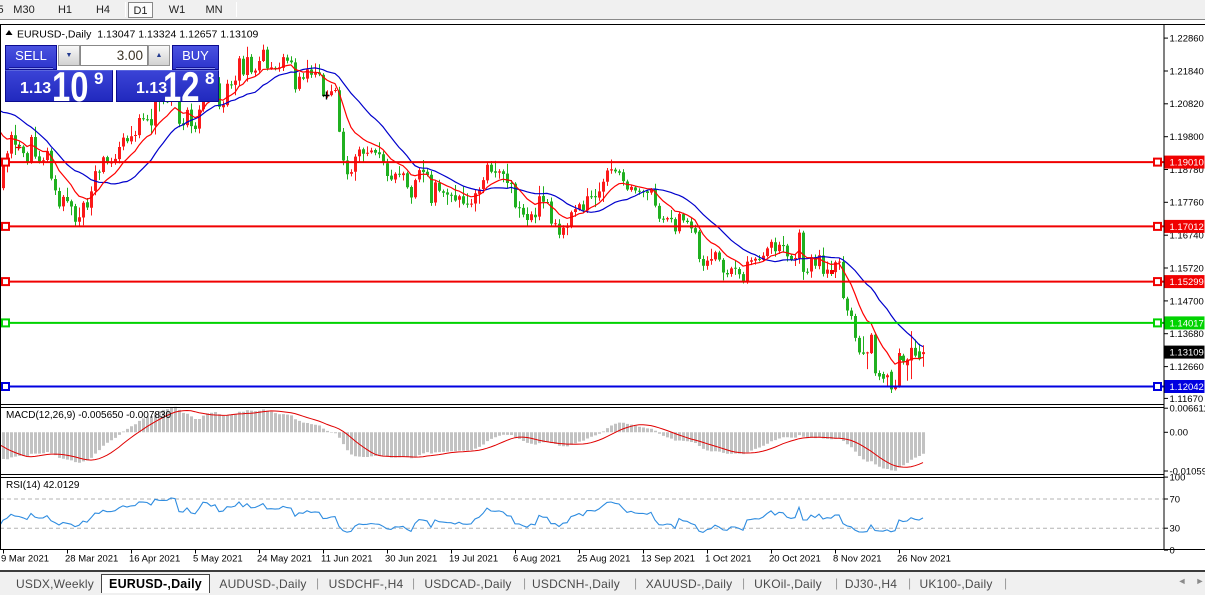 The image size is (1205, 595). I want to click on svg-text: 20 Oct 2021, so click(795, 559).